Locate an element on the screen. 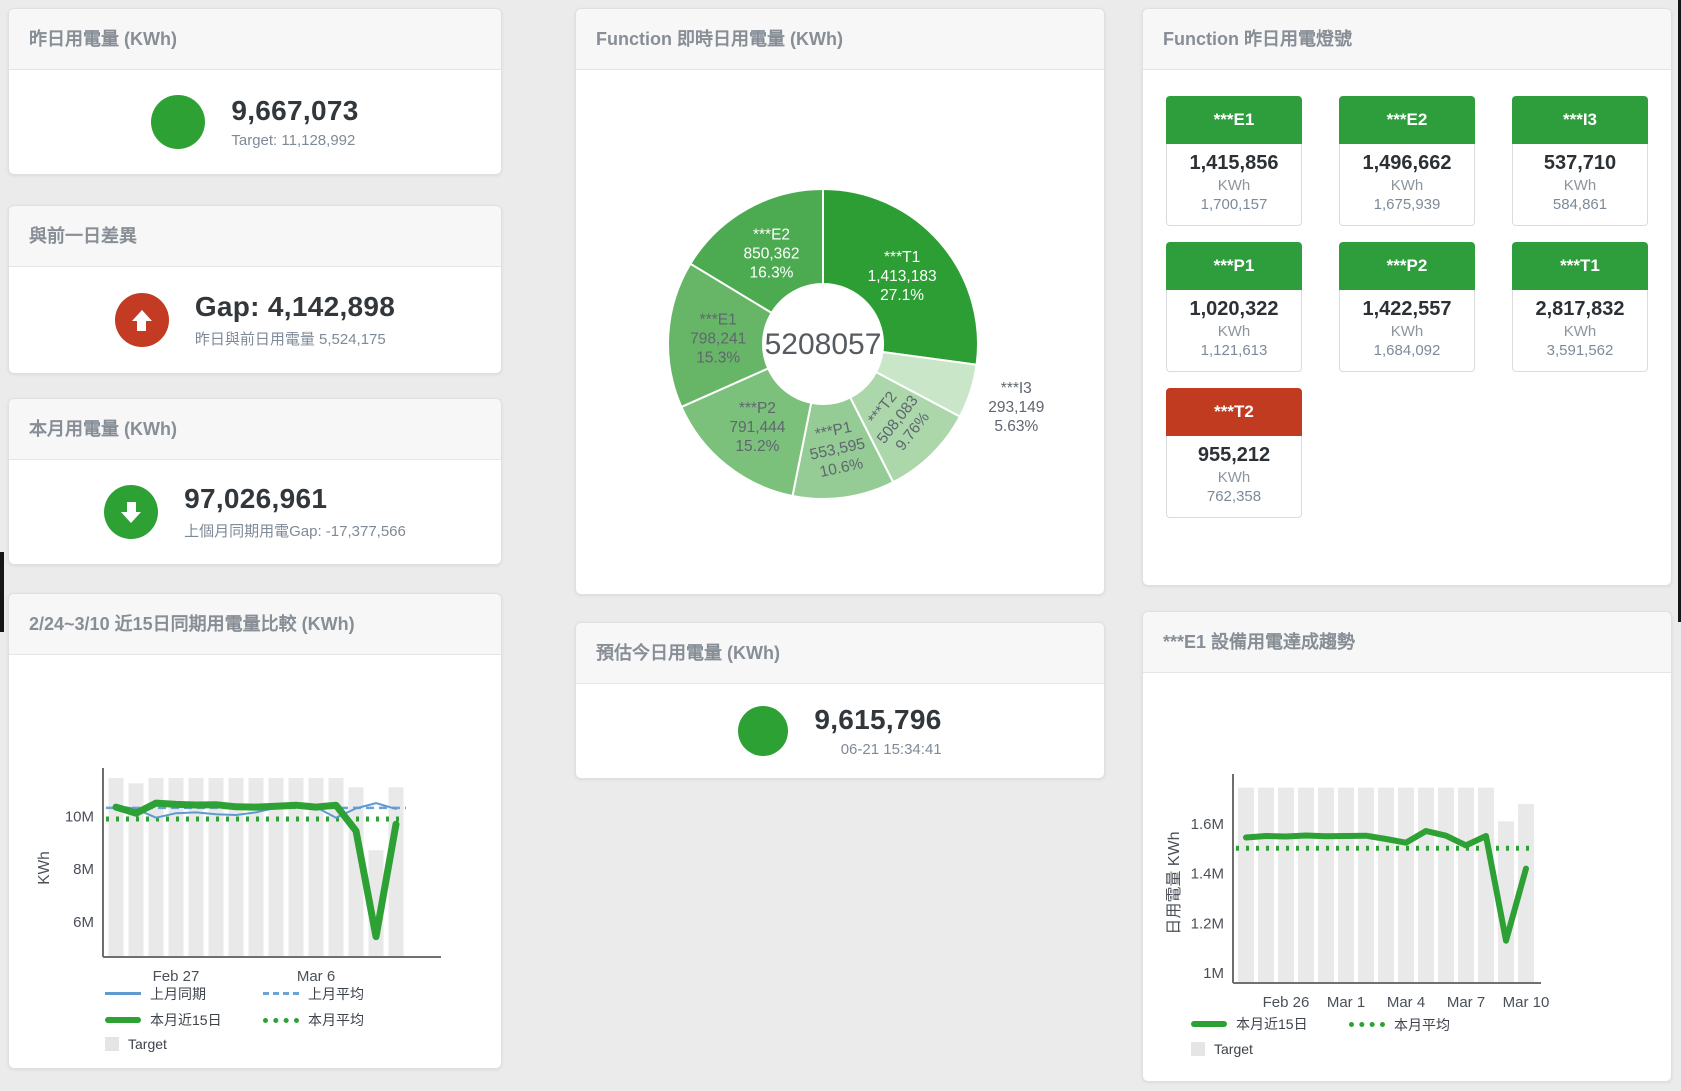  legend-swatch-bar-gray-icon is located at coordinates (112, 1044).